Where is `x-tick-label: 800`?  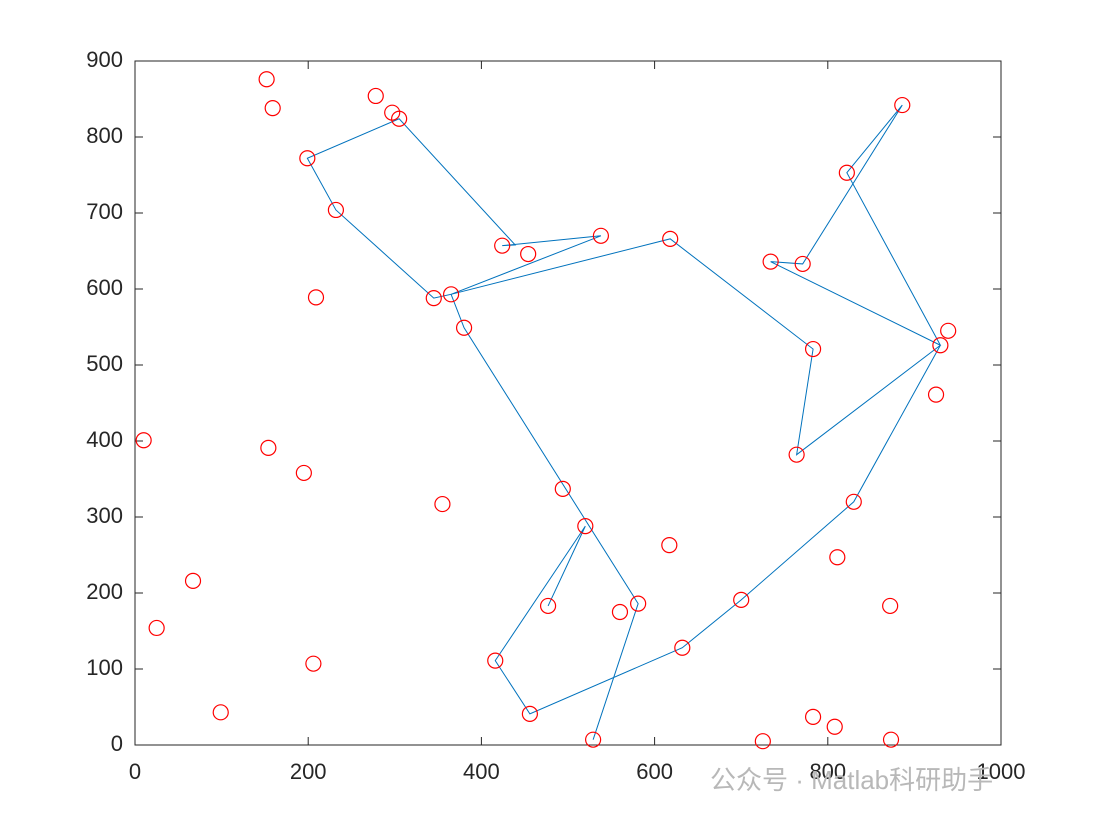 x-tick-label: 800 is located at coordinates (827, 771).